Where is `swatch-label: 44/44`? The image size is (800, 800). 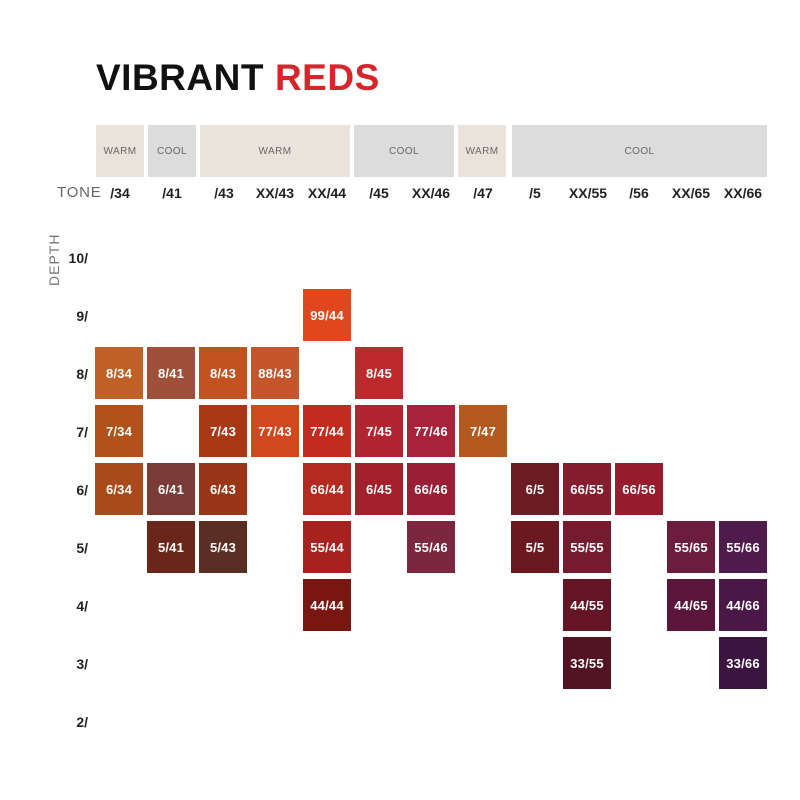
swatch-label: 44/44 is located at coordinates (327, 605).